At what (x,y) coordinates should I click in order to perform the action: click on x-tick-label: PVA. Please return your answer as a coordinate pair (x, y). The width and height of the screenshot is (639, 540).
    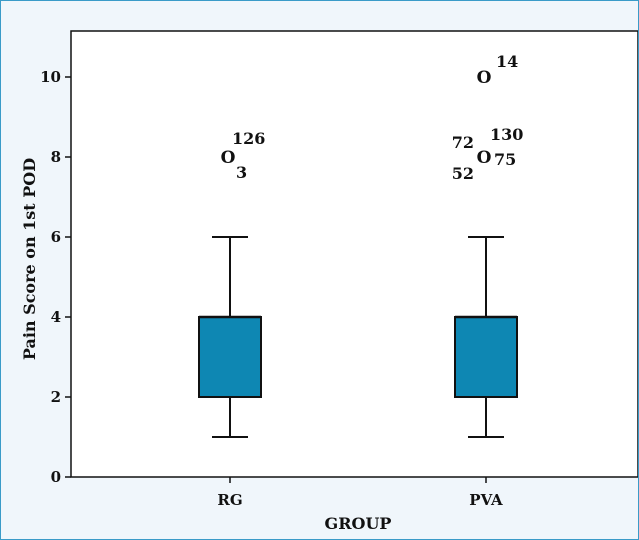
    Looking at the image, I should click on (486, 500).